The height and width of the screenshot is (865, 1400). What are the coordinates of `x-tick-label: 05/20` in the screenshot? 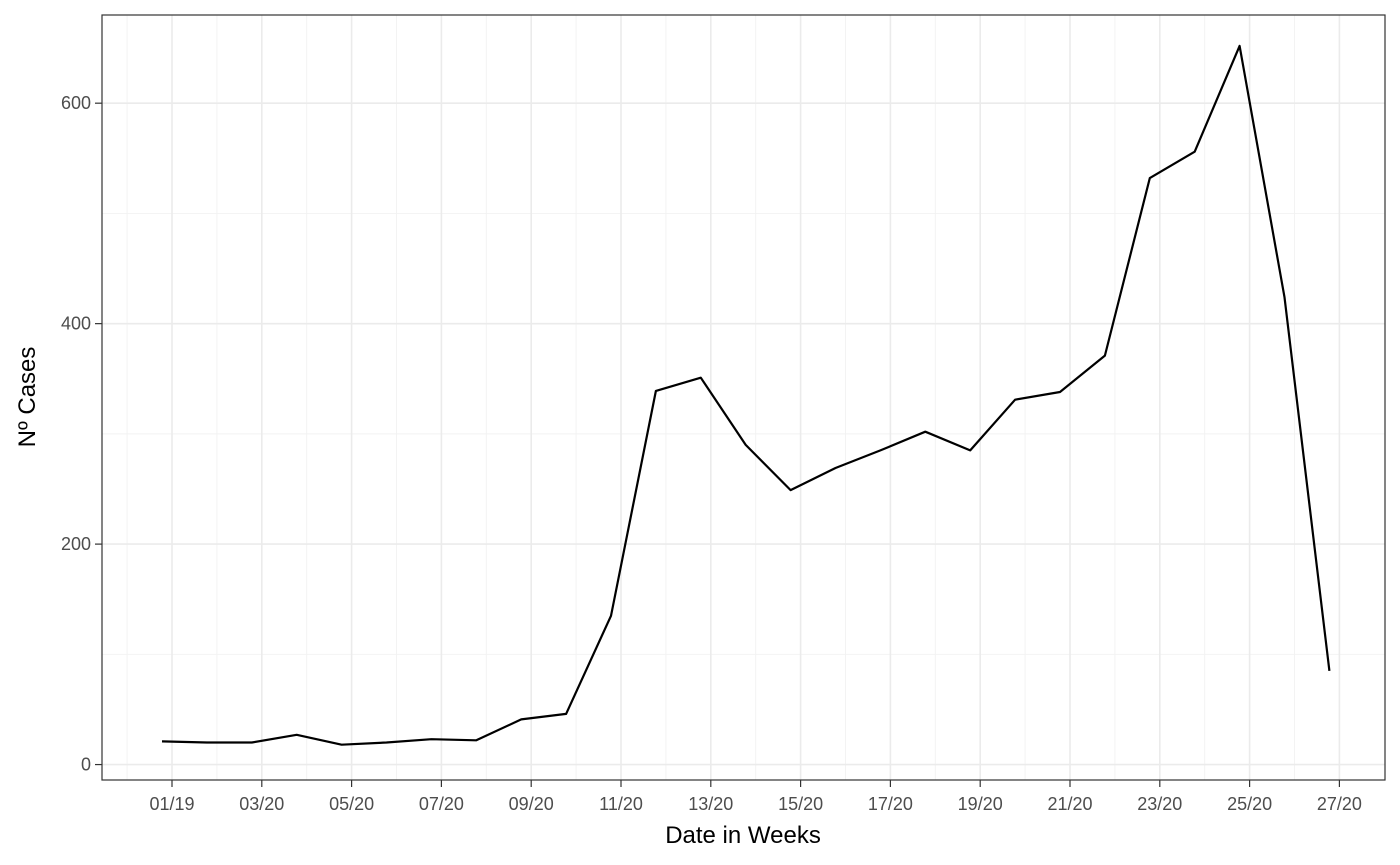 It's located at (351, 804).